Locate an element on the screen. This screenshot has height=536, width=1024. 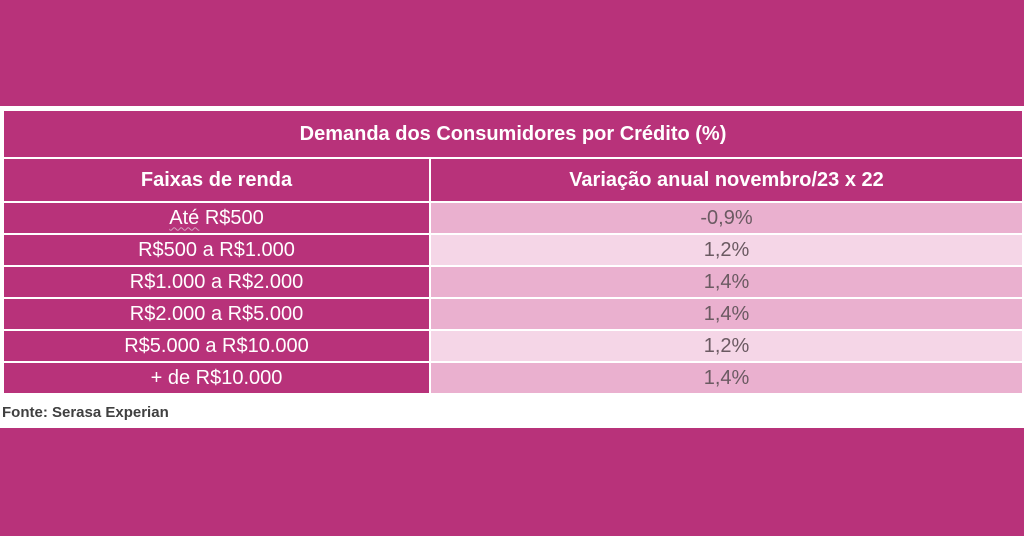
income-range-cell: Até R$500 is located at coordinates (216, 218).